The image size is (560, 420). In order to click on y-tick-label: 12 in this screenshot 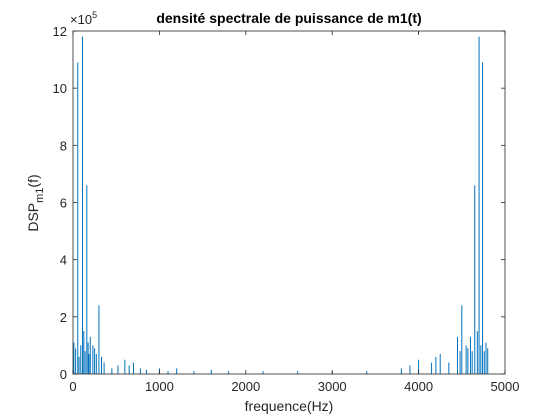, I will do `click(60, 31)`.